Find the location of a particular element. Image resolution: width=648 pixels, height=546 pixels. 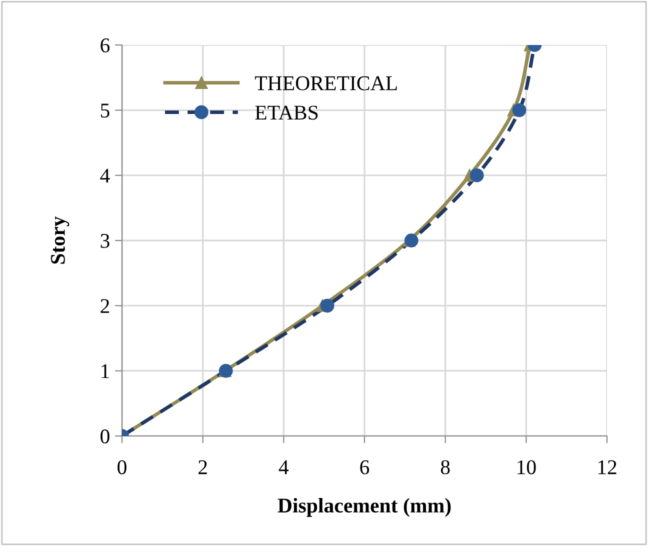

y-tick-label: 2 is located at coordinates (105, 306).